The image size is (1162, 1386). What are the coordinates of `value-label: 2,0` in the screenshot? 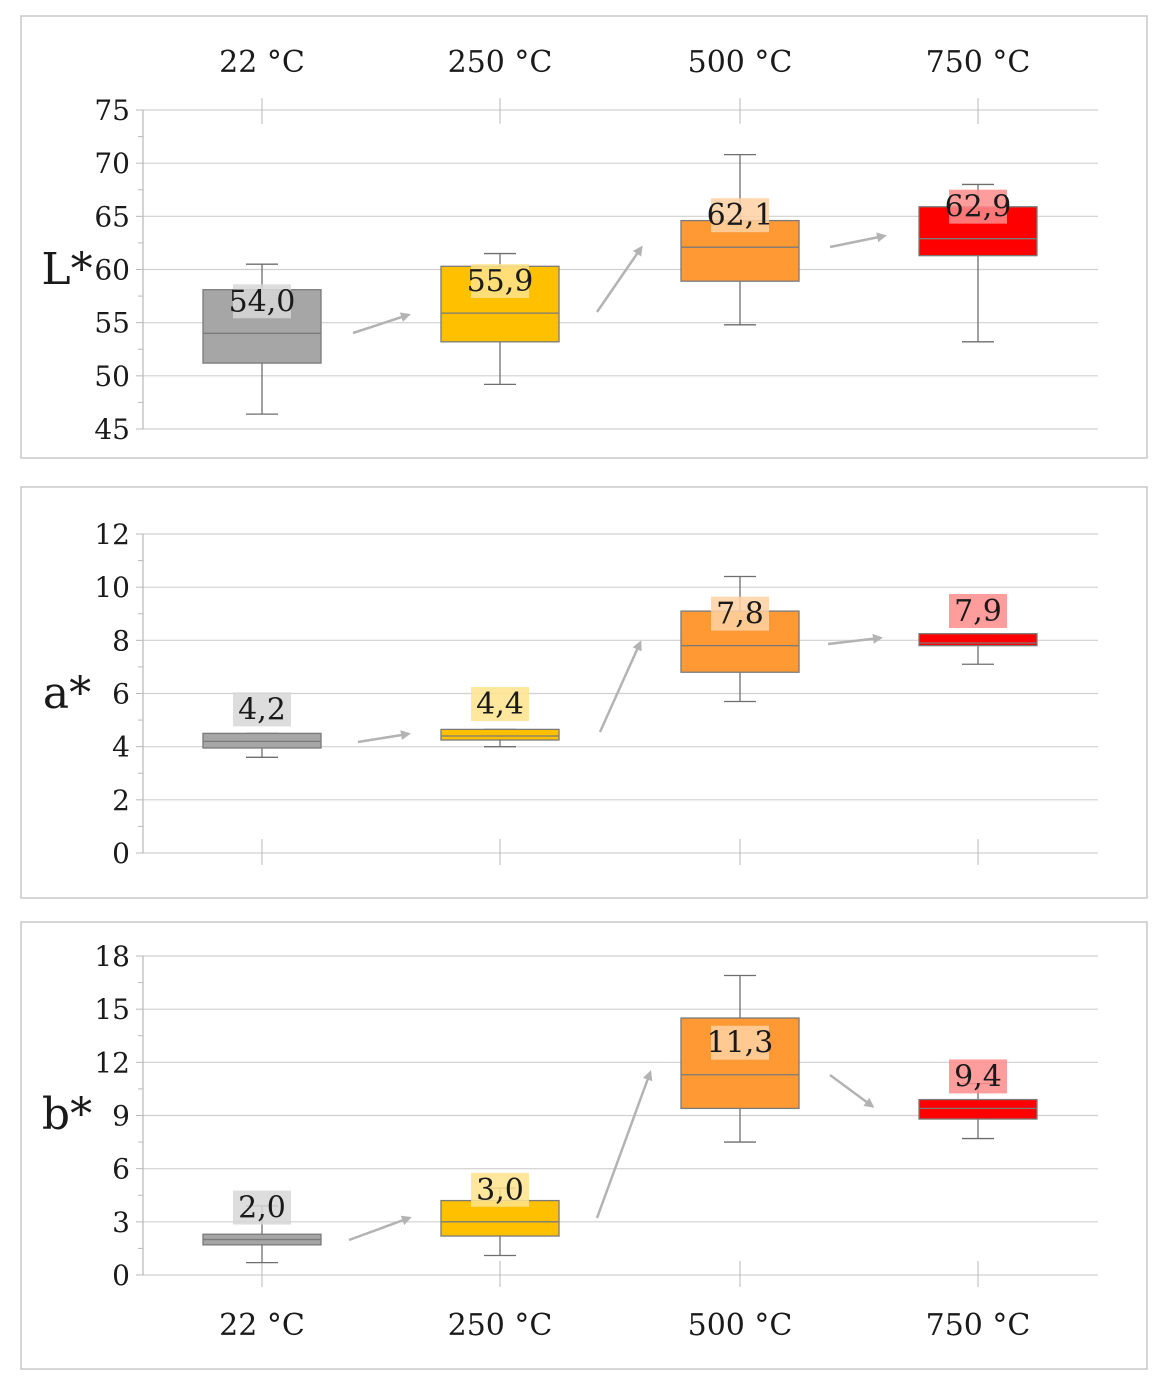 It's located at (262, 1208).